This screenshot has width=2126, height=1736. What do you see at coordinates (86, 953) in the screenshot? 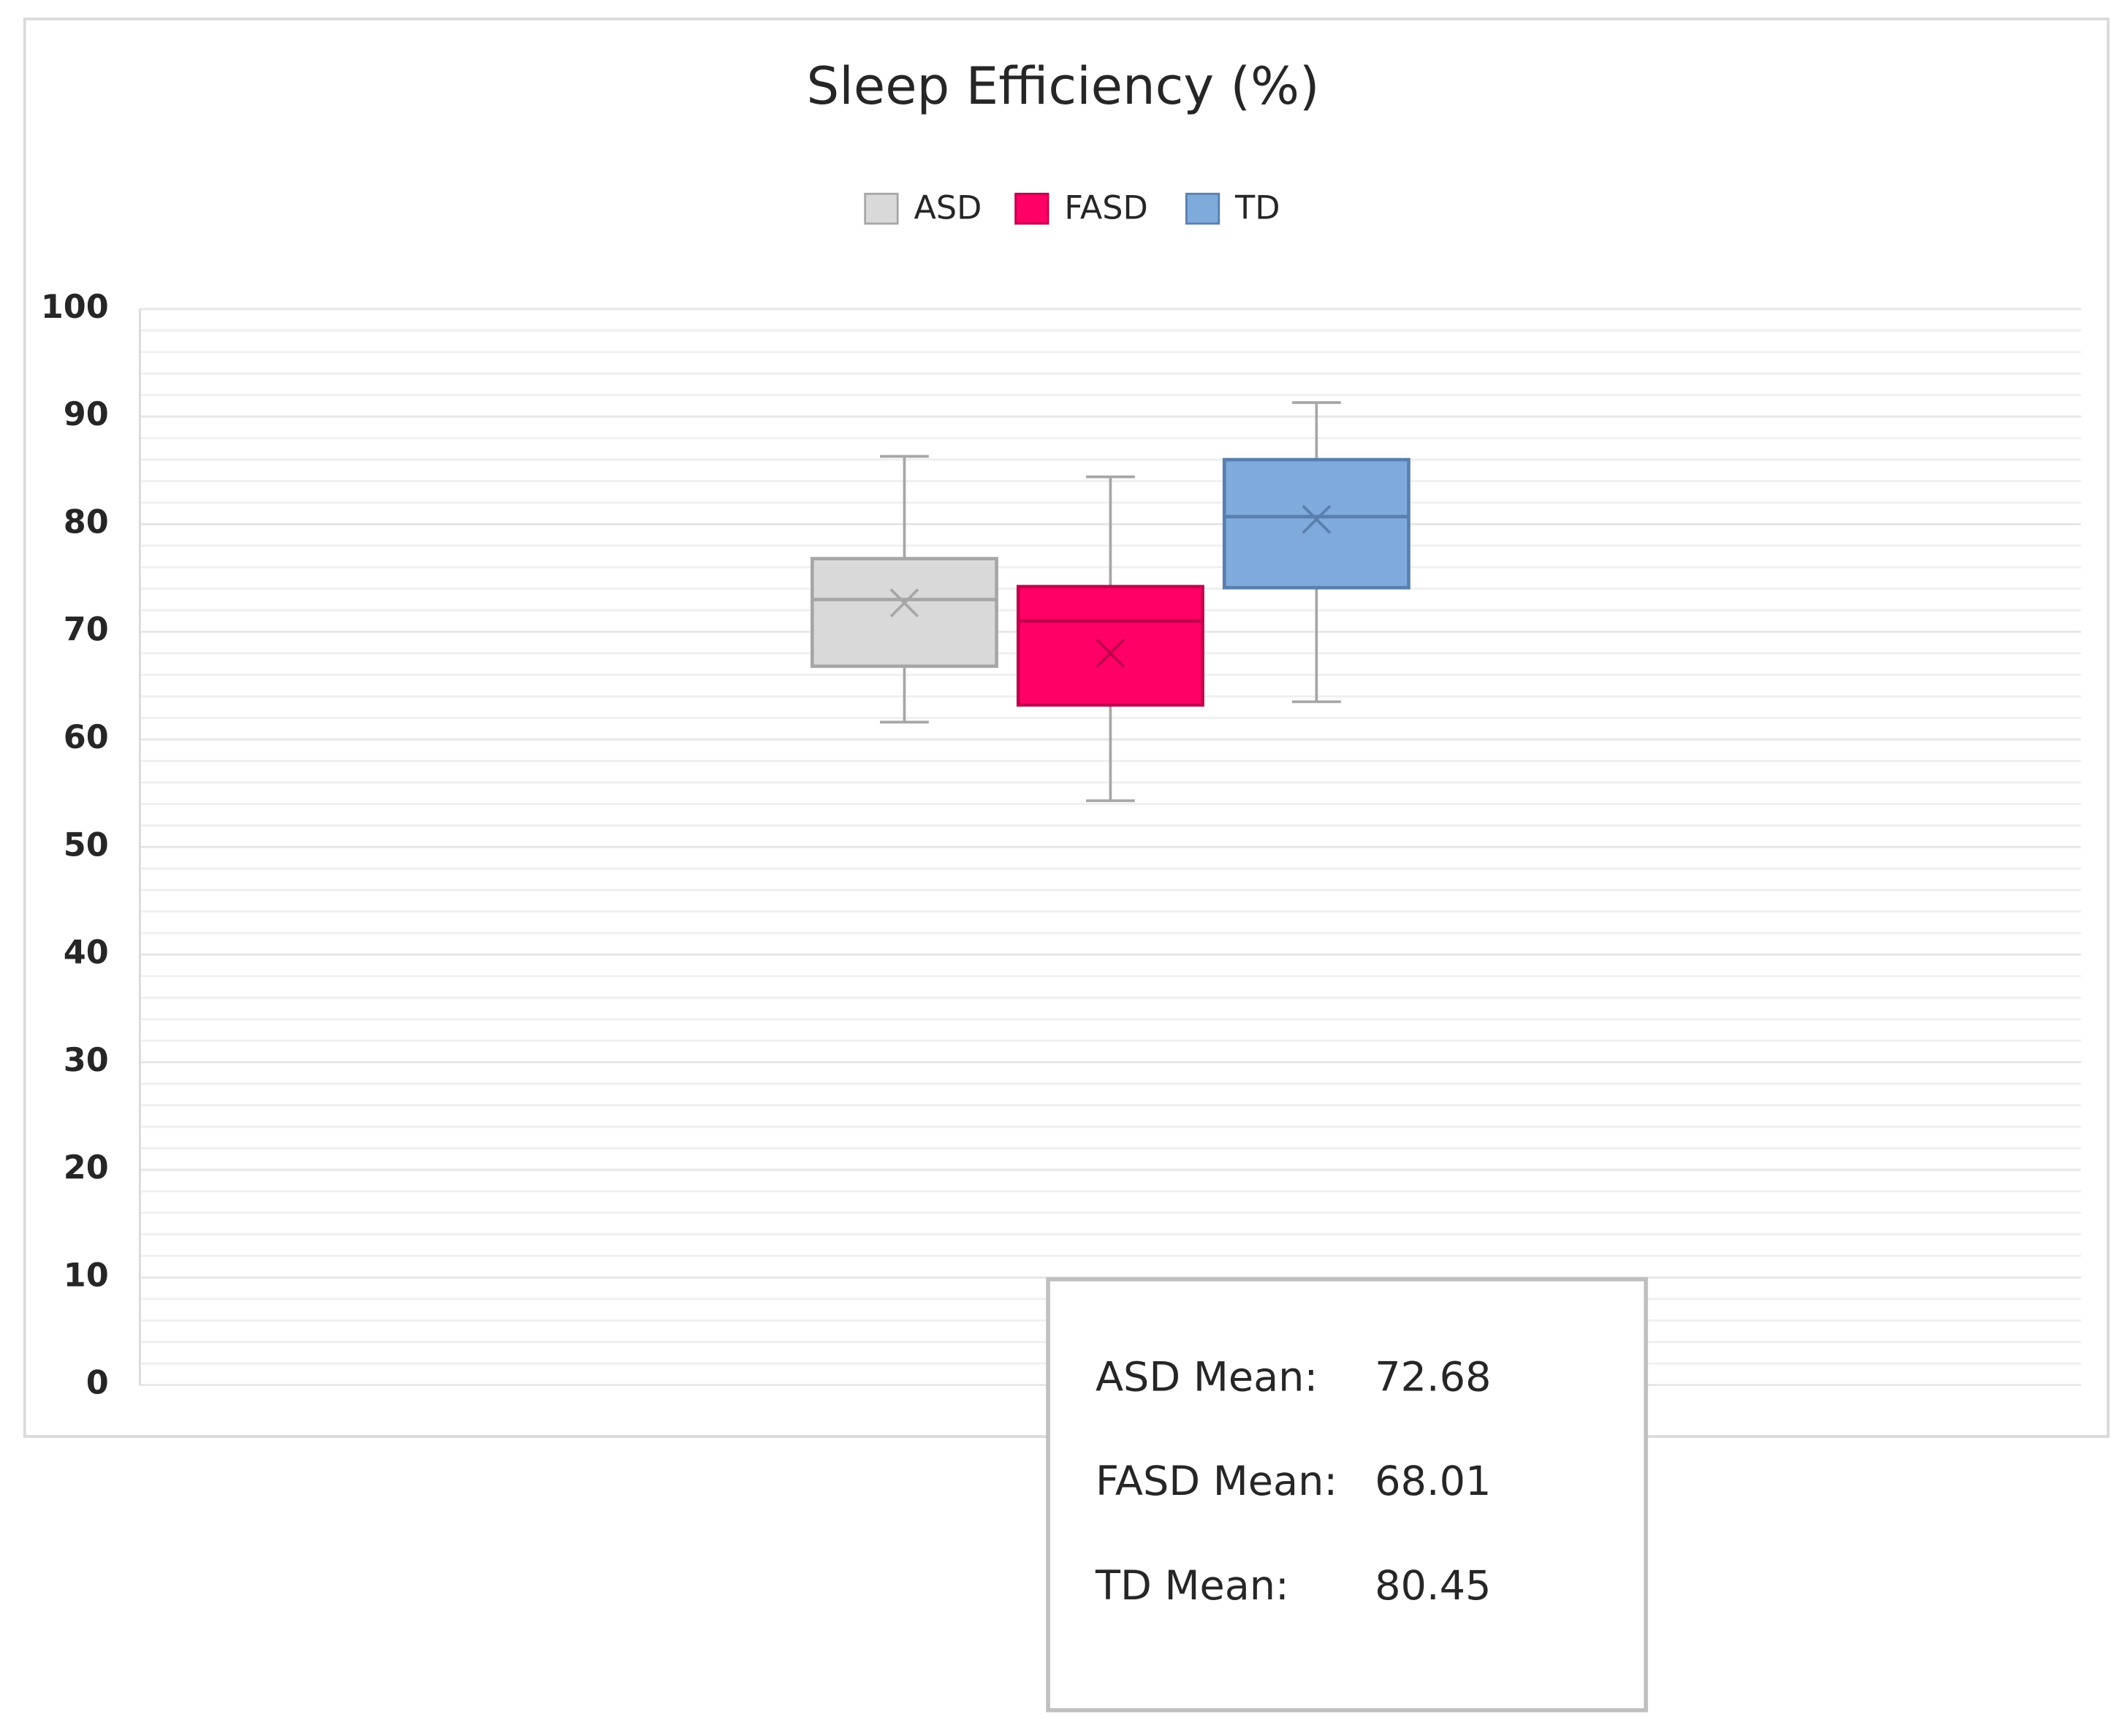
I see `y-tick-label: 40` at bounding box center [86, 953].